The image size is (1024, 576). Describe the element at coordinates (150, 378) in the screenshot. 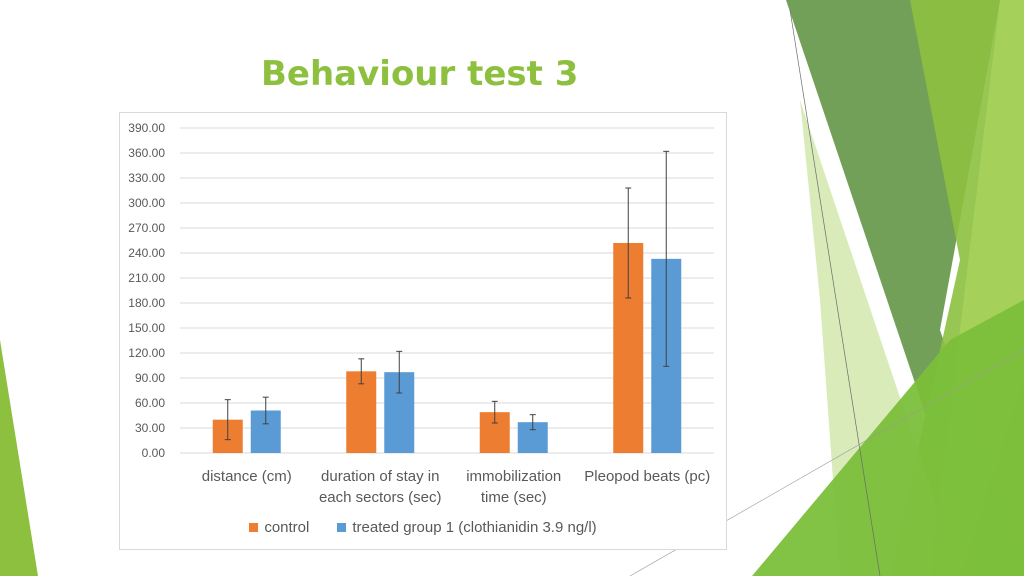

I see `y-tick-label: 90.00` at that location.